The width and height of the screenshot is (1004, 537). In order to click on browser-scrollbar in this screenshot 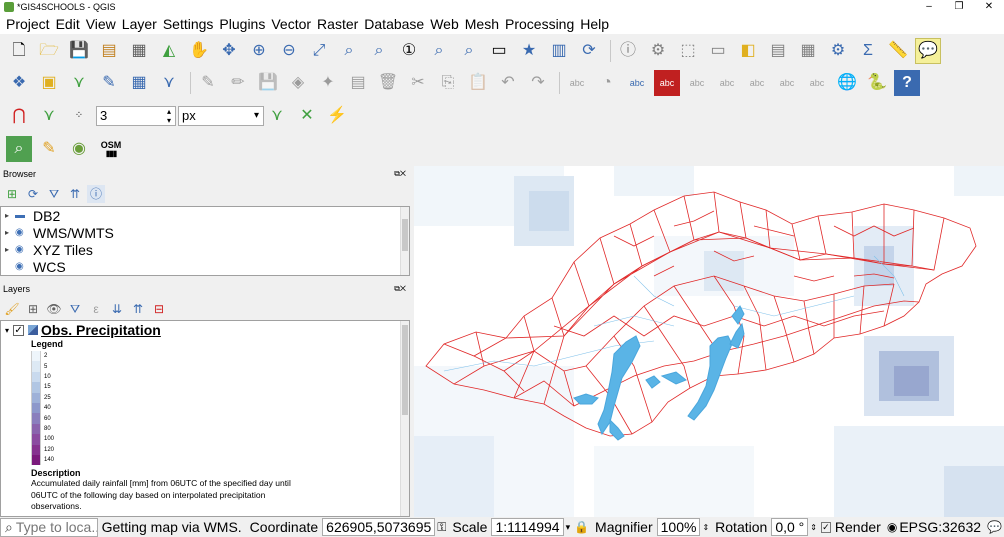, I will do `click(404, 241)`.